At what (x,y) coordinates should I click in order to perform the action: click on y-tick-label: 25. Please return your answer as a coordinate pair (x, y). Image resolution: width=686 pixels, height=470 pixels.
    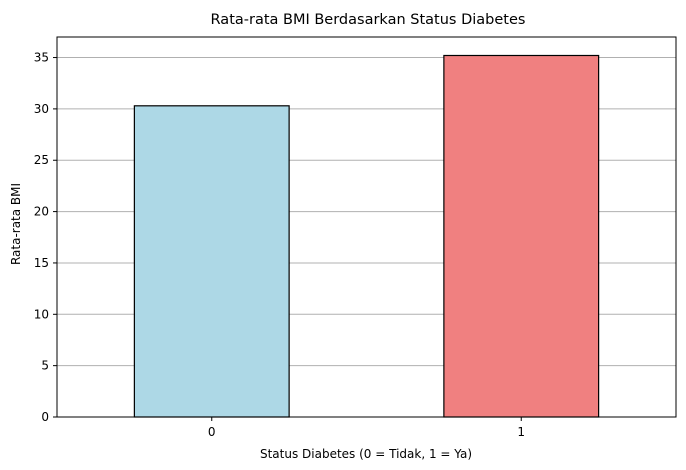
    Looking at the image, I should click on (41, 160).